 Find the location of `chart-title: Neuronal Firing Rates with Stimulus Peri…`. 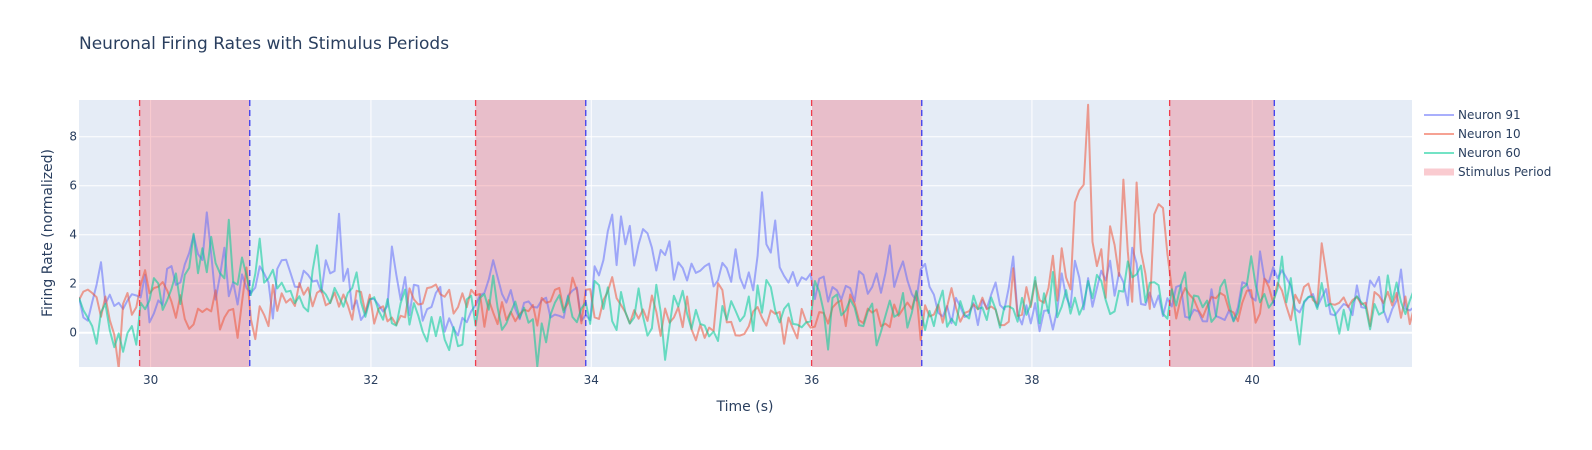

chart-title: Neuronal Firing Rates with Stimulus Peri… is located at coordinates (264, 44).